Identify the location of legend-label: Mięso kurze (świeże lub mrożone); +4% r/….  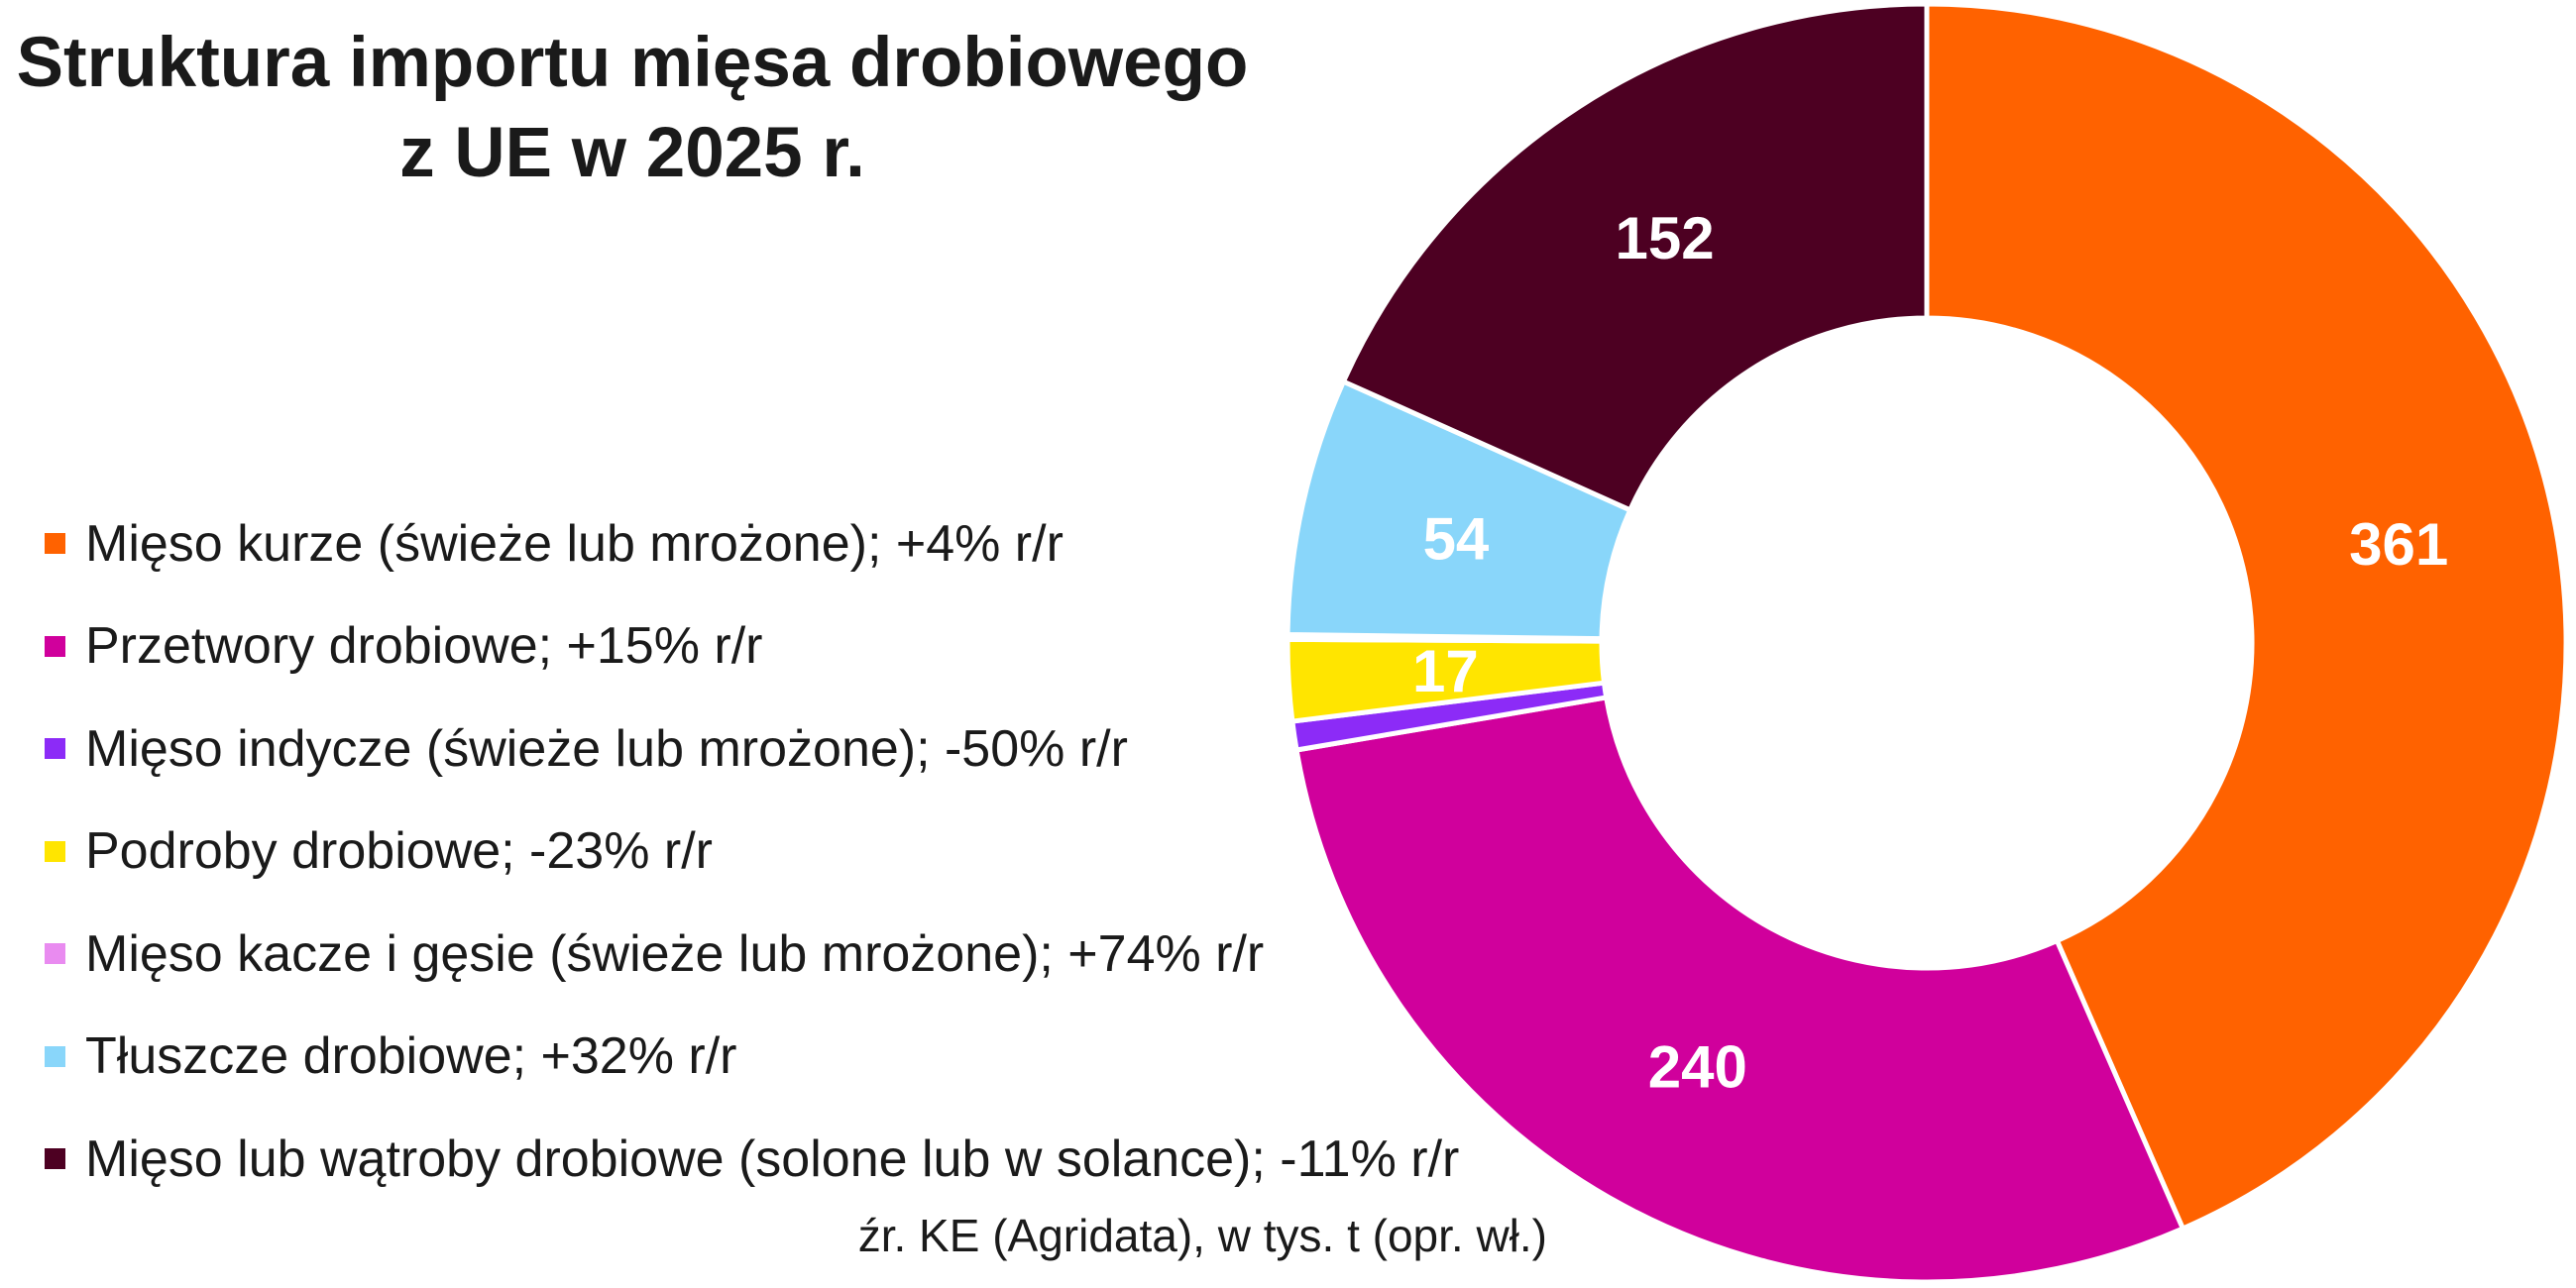
(574, 544).